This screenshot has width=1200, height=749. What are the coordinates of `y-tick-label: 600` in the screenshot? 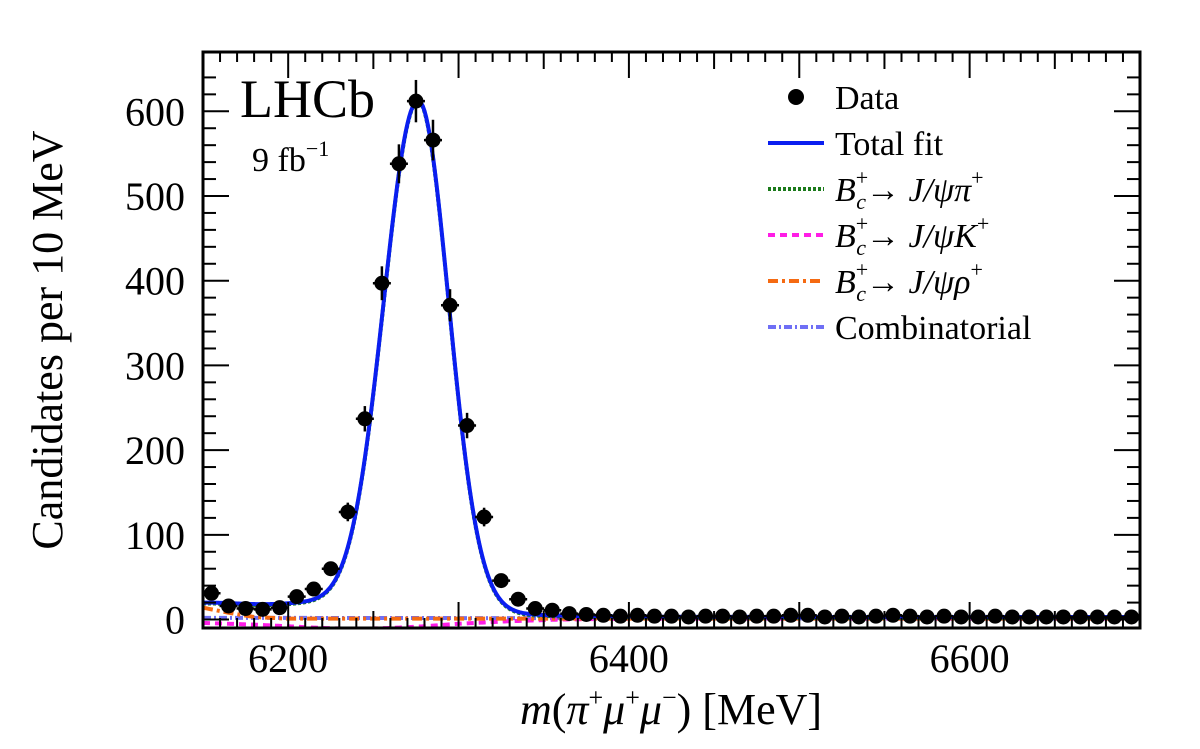 It's located at (155, 111).